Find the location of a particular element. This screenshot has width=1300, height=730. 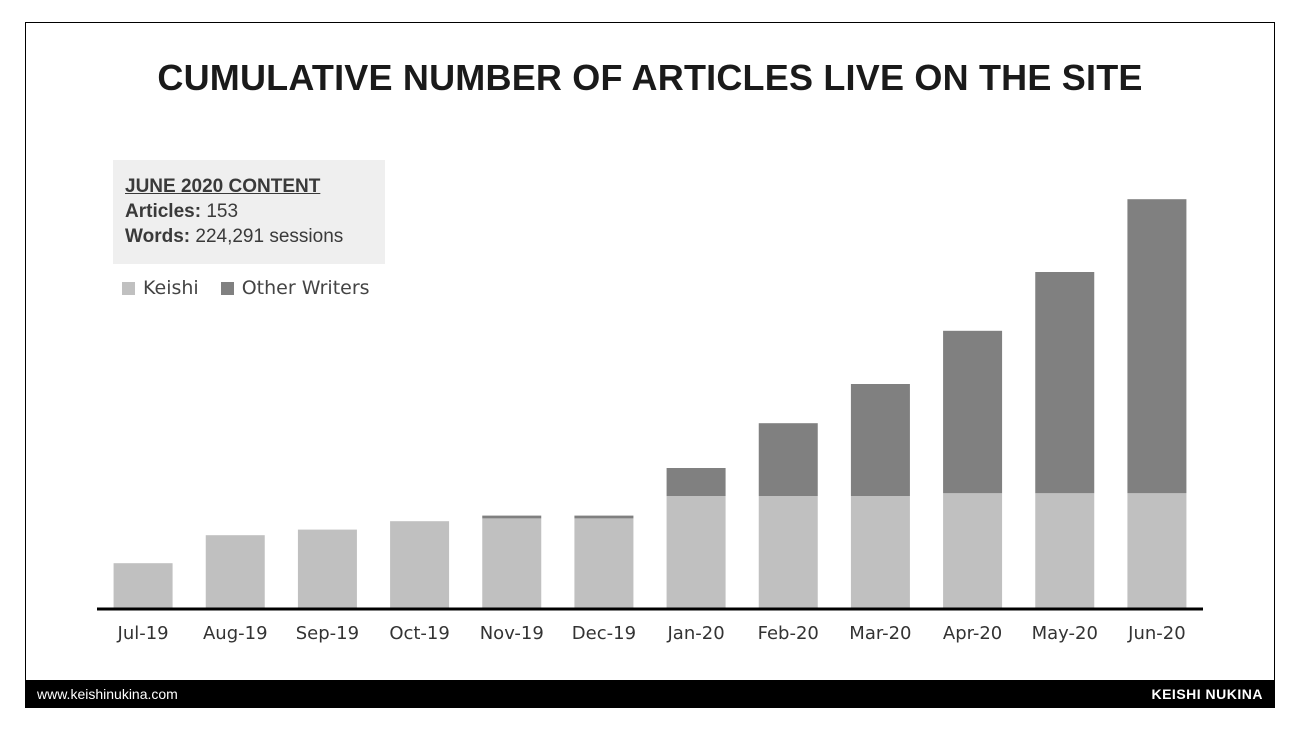

articles-value: 153 is located at coordinates (222, 211).